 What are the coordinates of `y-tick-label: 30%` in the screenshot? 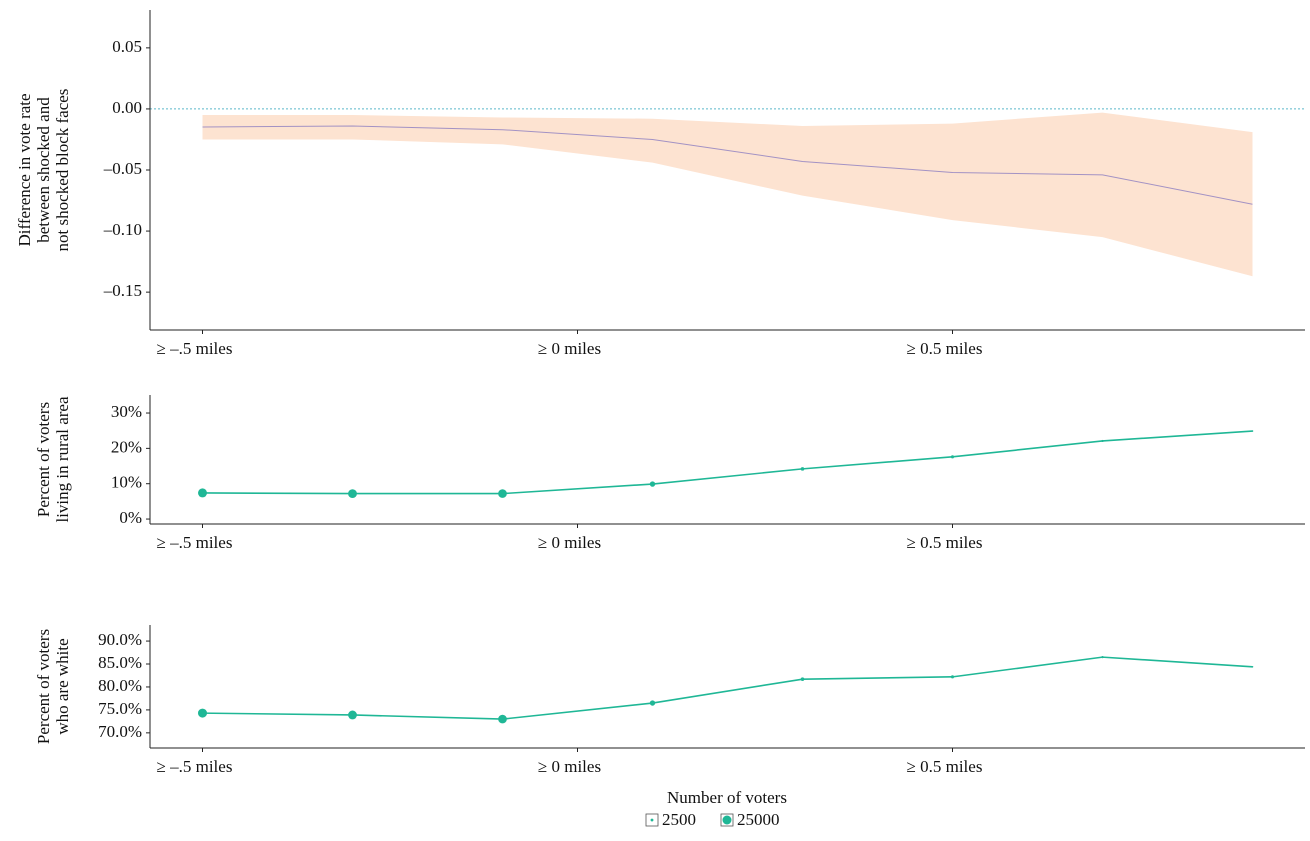 It's located at (126, 411).